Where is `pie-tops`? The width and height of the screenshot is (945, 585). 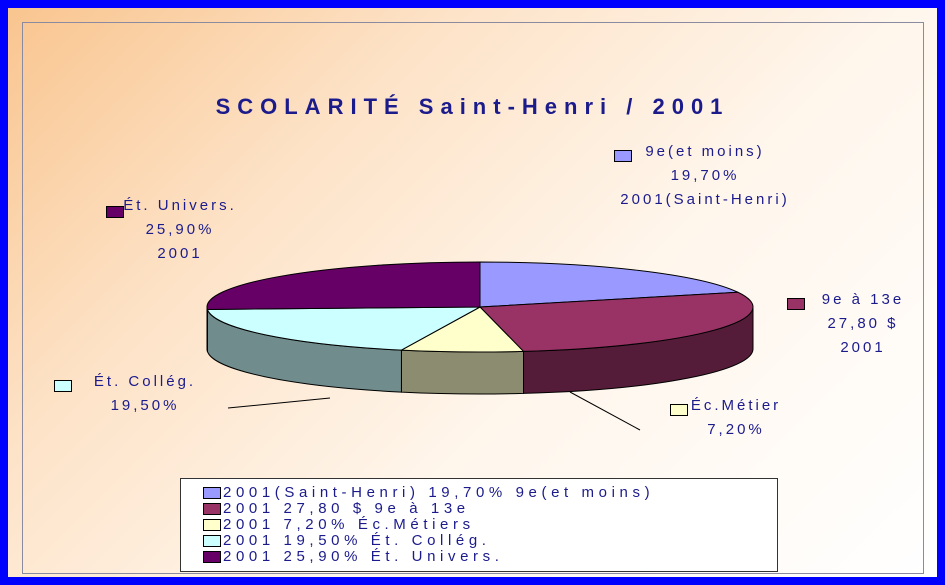
pie-tops is located at coordinates (480, 307).